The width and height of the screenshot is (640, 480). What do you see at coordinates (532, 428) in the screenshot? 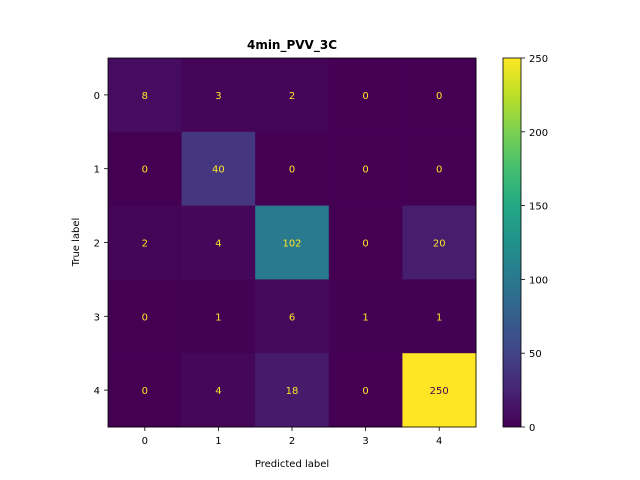
I see `colorbar-tick-label-0: 0` at bounding box center [532, 428].